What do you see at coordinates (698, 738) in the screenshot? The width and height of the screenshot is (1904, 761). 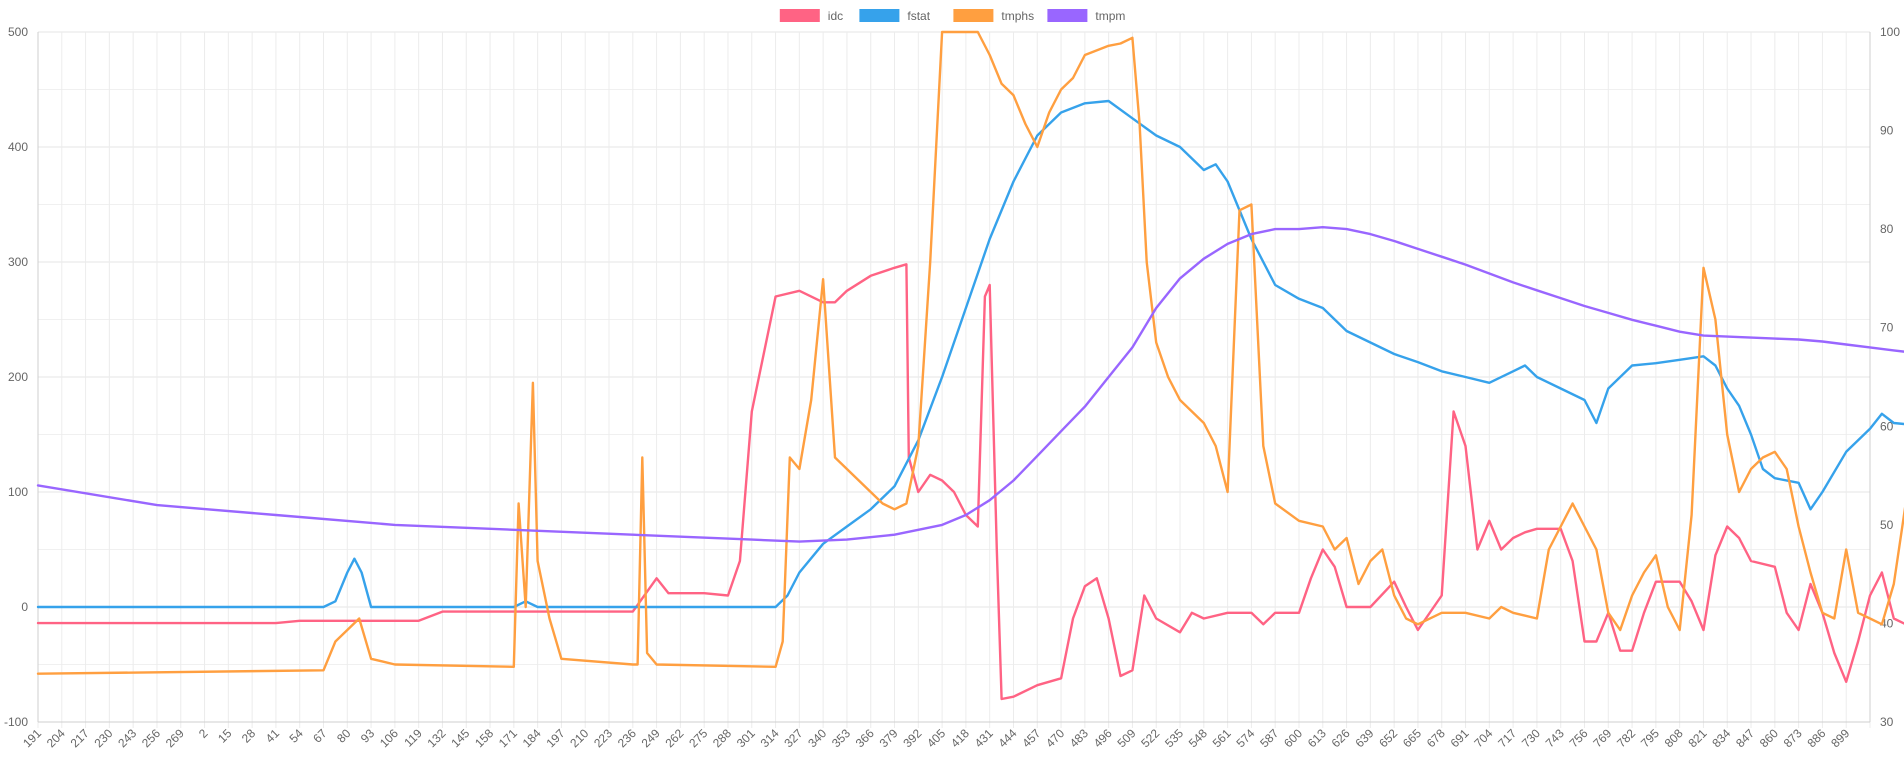 I see `x-tick-label: 275` at bounding box center [698, 738].